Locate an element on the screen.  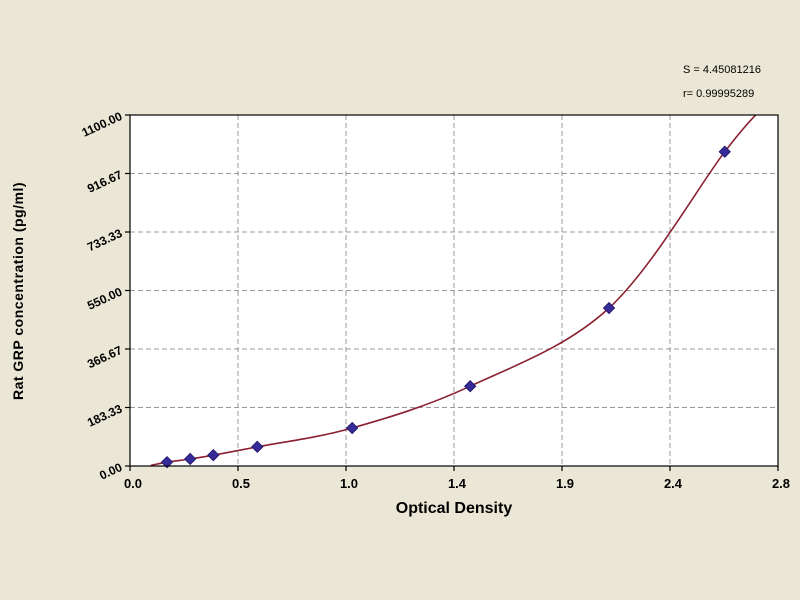
fit-statistics: S = 4.45081216 r= 0.99995289 is located at coordinates (722, 82).